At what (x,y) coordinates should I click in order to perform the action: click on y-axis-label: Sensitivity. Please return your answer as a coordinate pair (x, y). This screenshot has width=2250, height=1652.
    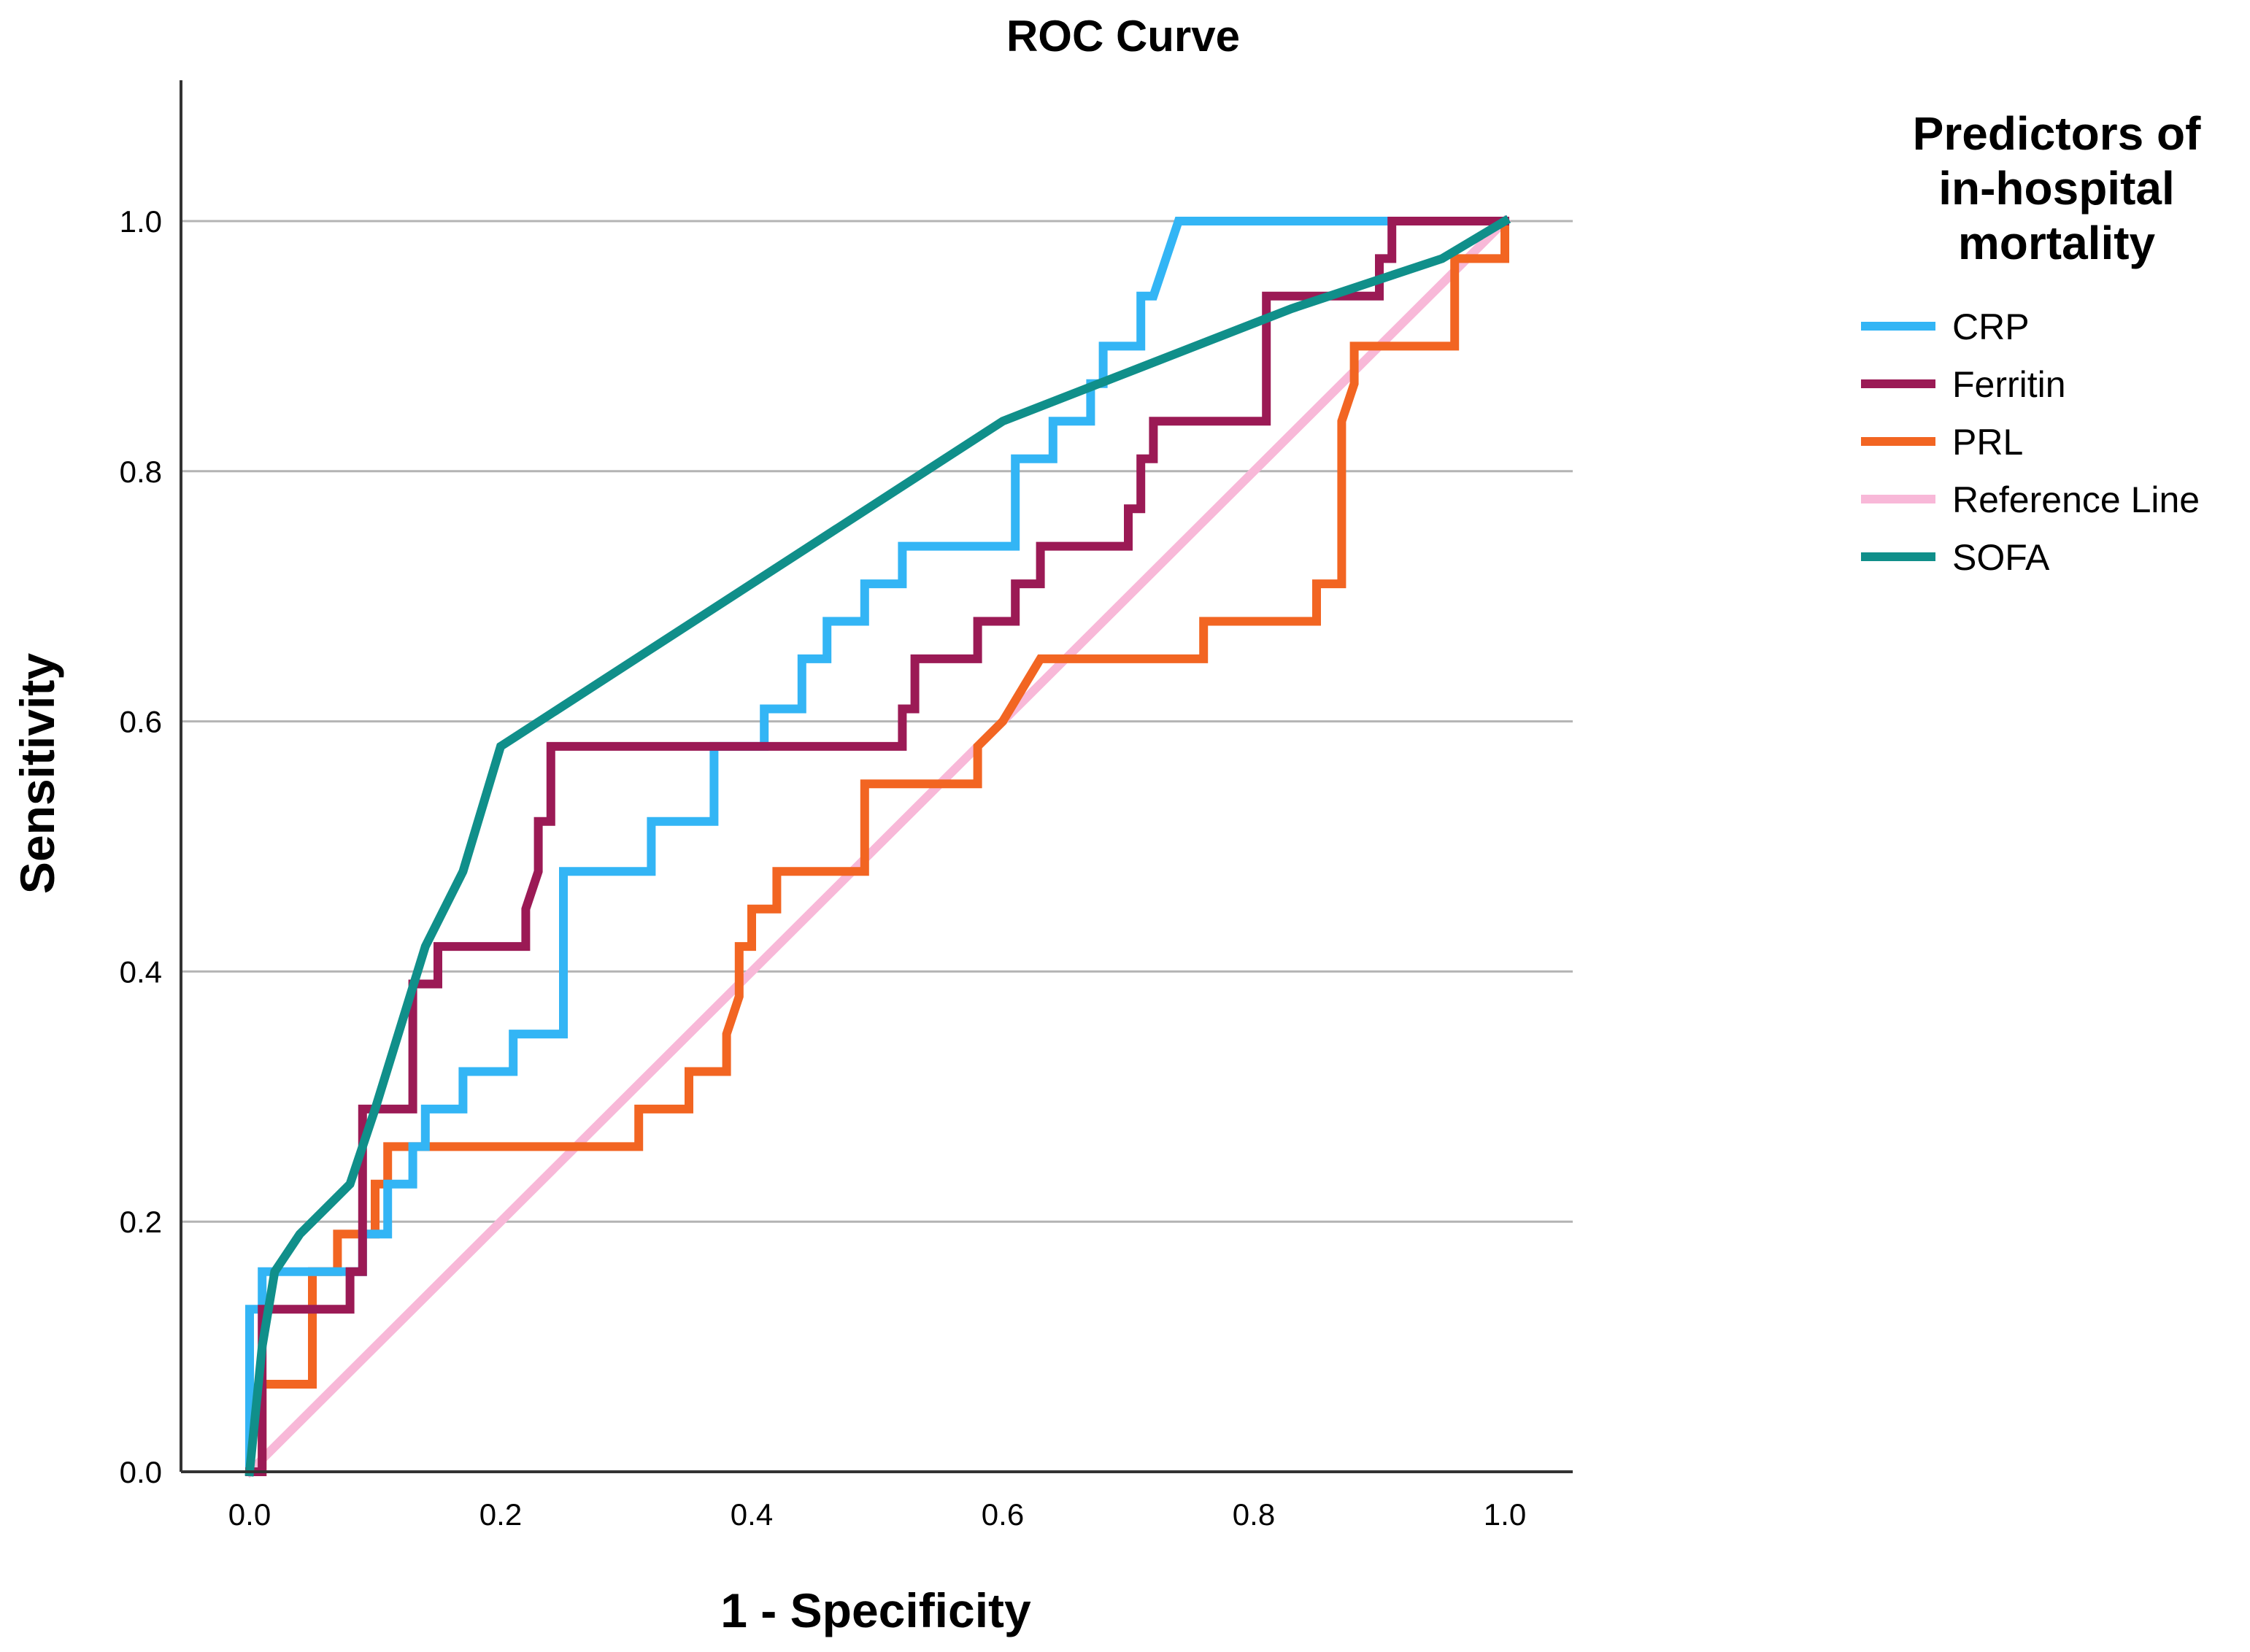
    Looking at the image, I should click on (37, 773).